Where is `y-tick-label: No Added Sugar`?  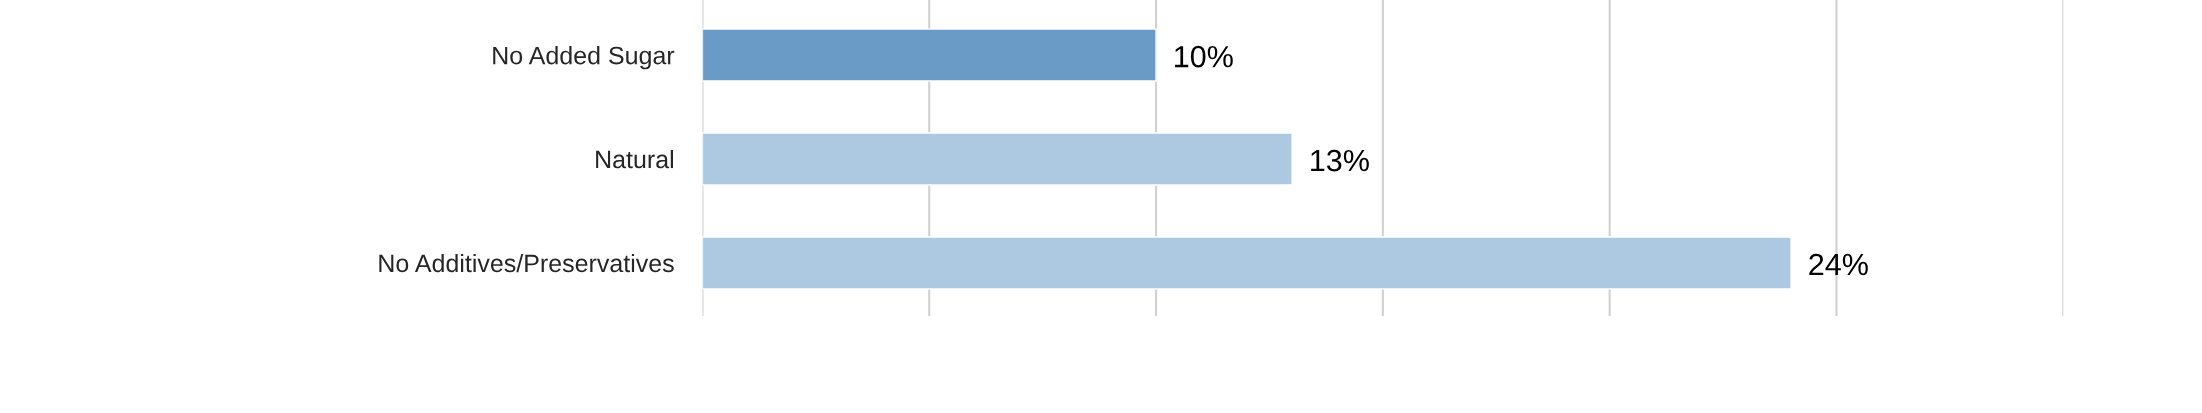
y-tick-label: No Added Sugar is located at coordinates (584, 58).